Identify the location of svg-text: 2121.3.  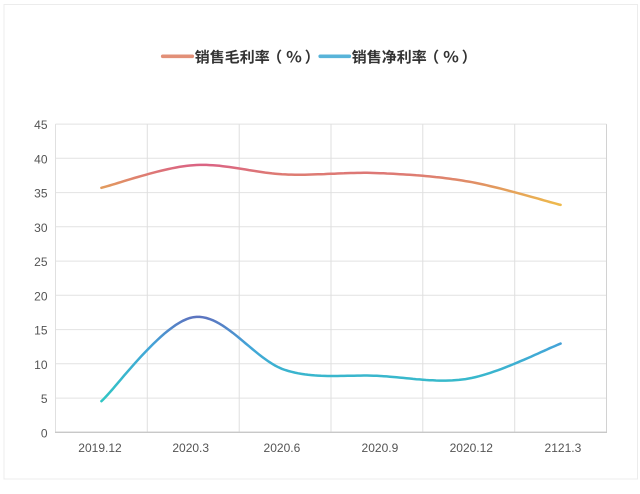
(563, 448).